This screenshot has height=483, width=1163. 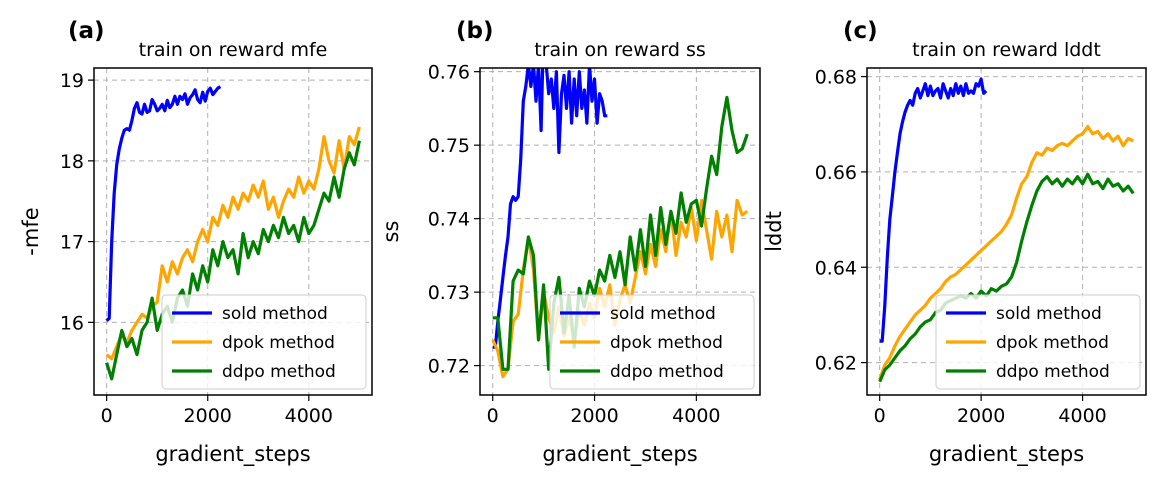 What do you see at coordinates (31, 231) in the screenshot?
I see `y-axis-label: -mfe` at bounding box center [31, 231].